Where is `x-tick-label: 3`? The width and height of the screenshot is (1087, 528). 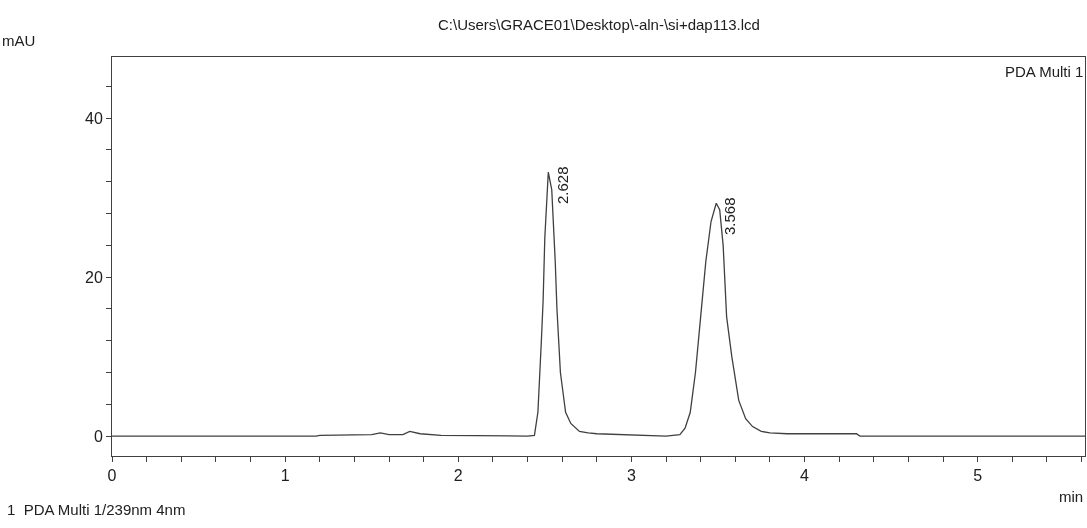
x-tick-label: 3 is located at coordinates (631, 476).